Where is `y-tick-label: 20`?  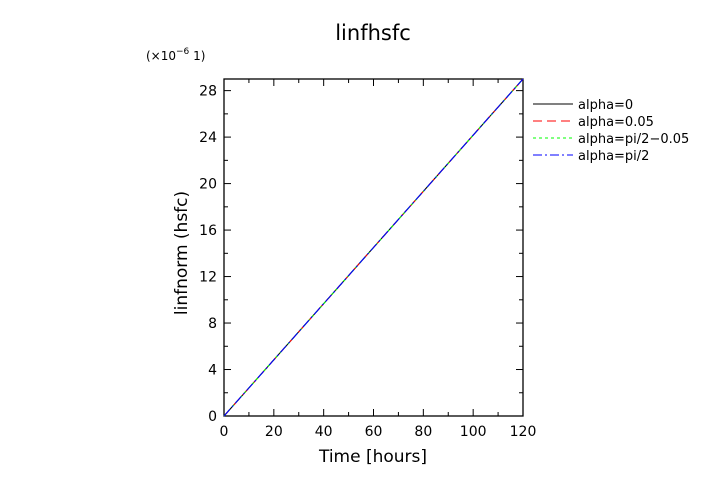 y-tick-label: 20 is located at coordinates (208, 185).